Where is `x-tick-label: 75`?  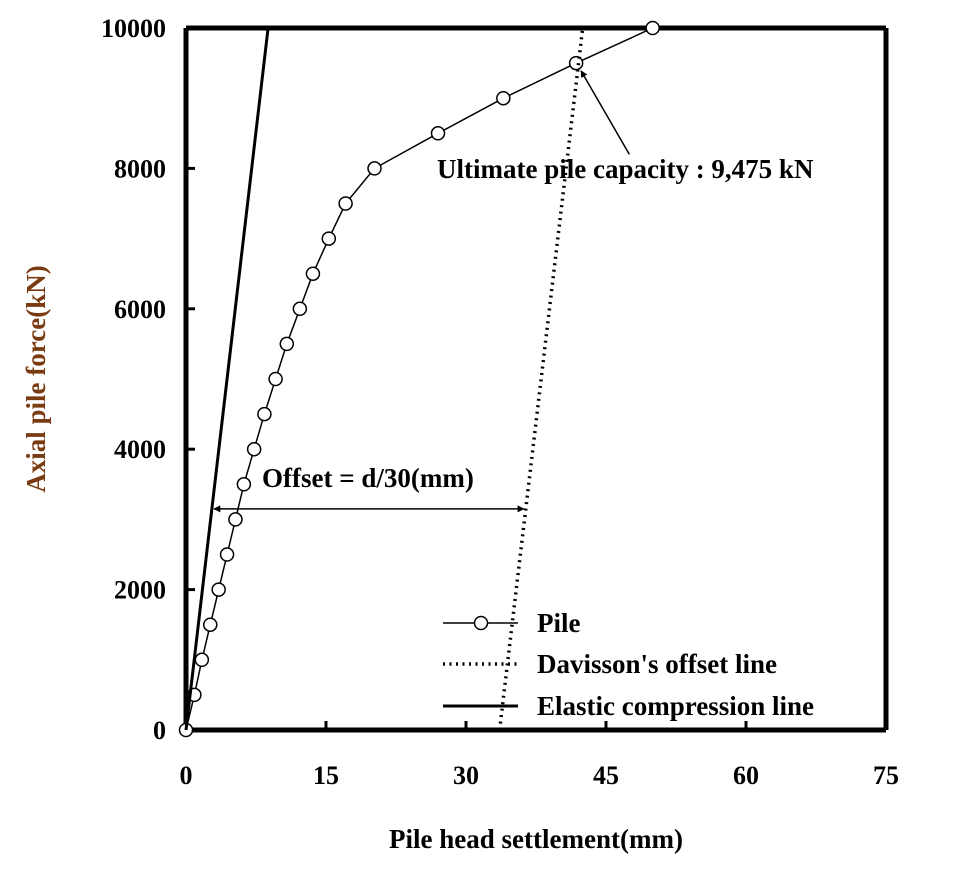
x-tick-label: 75 is located at coordinates (886, 775).